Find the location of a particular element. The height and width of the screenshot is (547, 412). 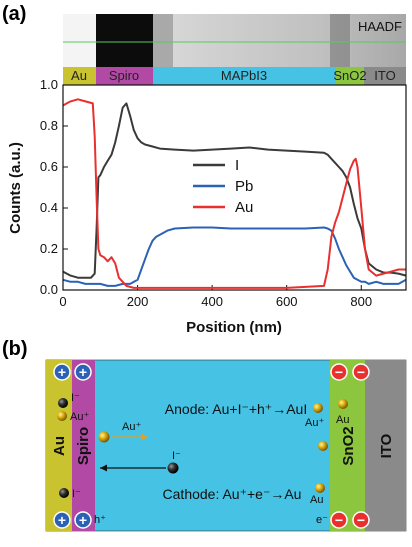

x-tick-label: 200 is located at coordinates (138, 301).